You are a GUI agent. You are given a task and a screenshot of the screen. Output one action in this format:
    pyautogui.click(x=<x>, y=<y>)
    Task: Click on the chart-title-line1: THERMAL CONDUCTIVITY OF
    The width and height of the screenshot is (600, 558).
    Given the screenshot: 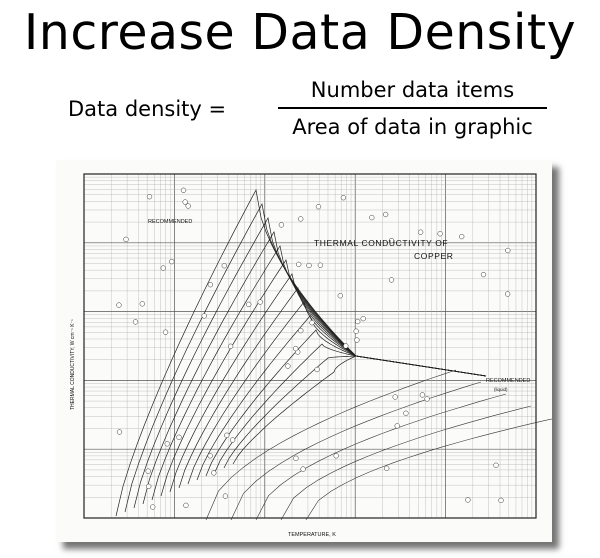 What is the action you would take?
    pyautogui.click(x=381, y=243)
    